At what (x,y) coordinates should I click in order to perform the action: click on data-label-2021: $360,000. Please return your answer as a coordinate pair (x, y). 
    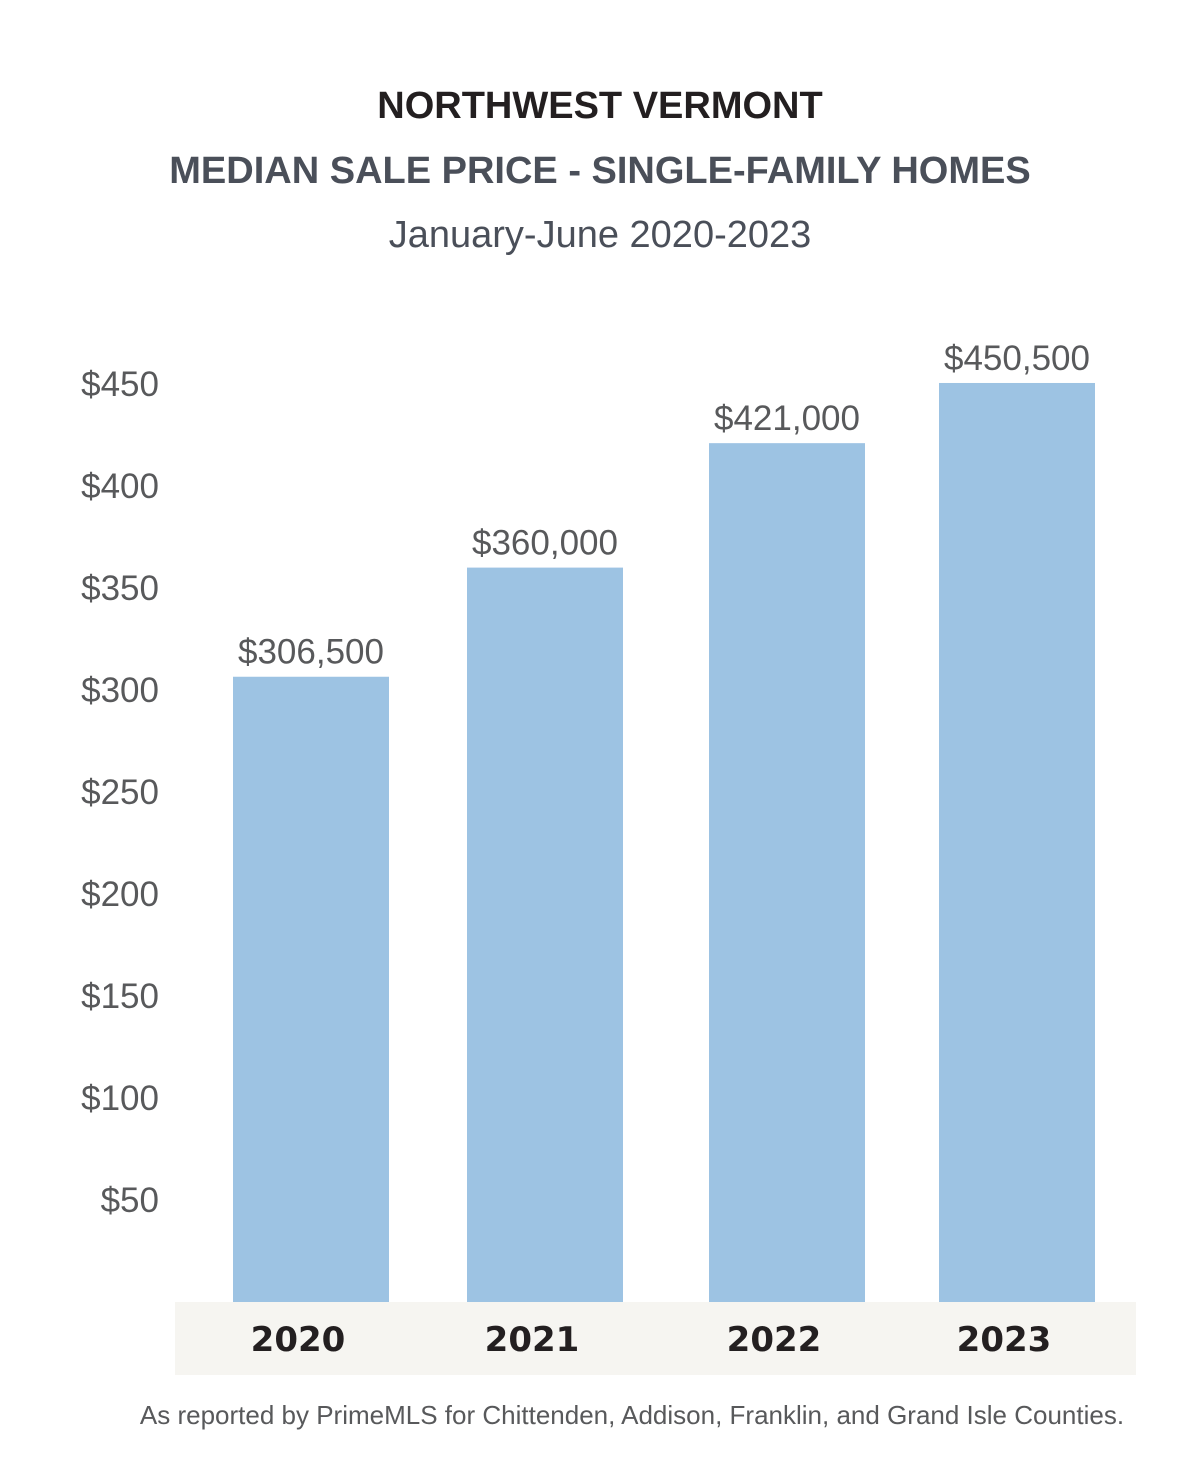
    Looking at the image, I should click on (545, 543).